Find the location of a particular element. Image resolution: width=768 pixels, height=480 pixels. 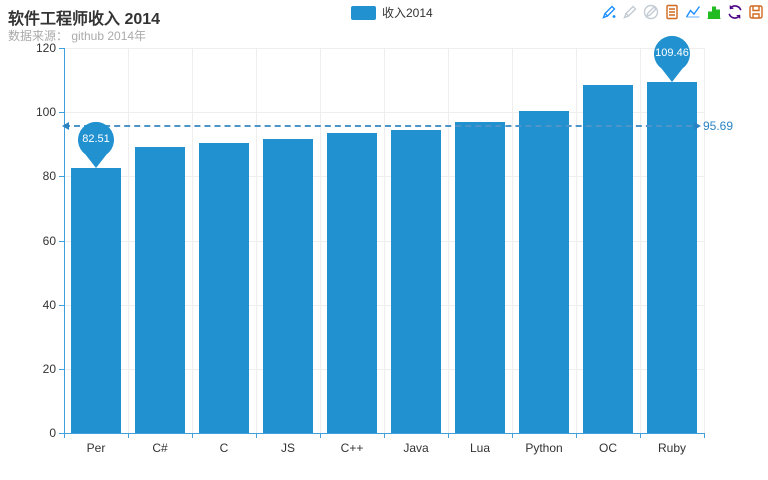

average-markline is located at coordinates (378, 125).